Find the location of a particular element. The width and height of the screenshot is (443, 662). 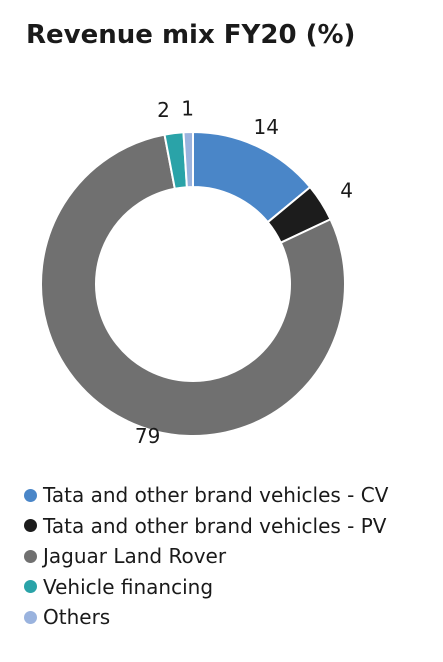

legend-label: Vehicle financing is located at coordinates (128, 586).